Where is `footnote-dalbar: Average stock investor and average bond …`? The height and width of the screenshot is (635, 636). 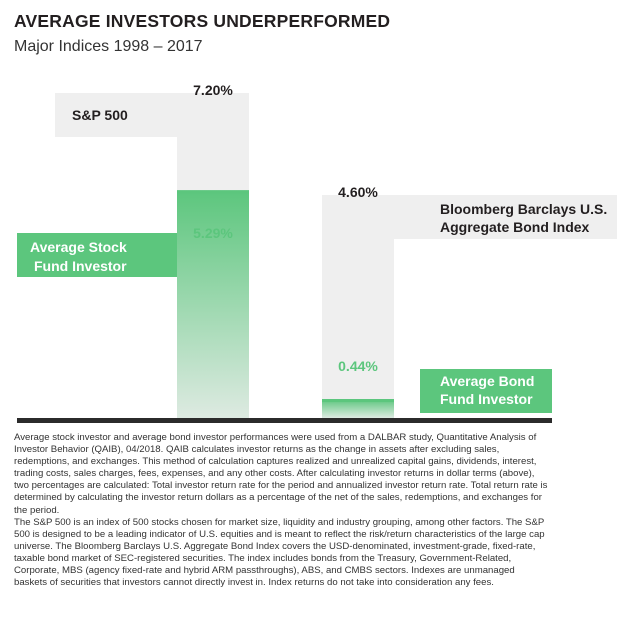
footnote-dalbar: Average stock investor and average bond … is located at coordinates (281, 474).